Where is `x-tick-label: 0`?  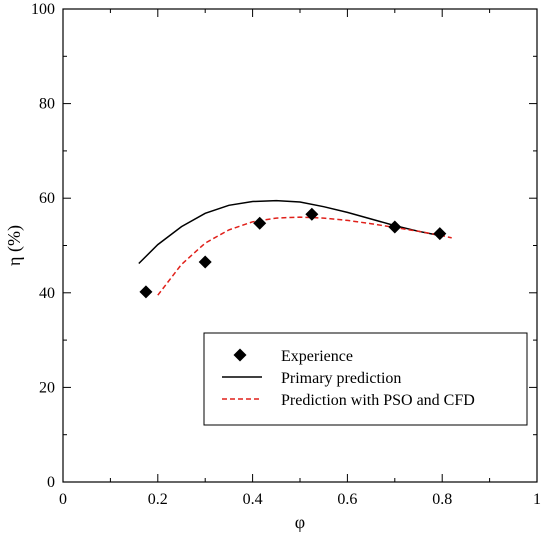 x-tick-label: 0 is located at coordinates (63, 499).